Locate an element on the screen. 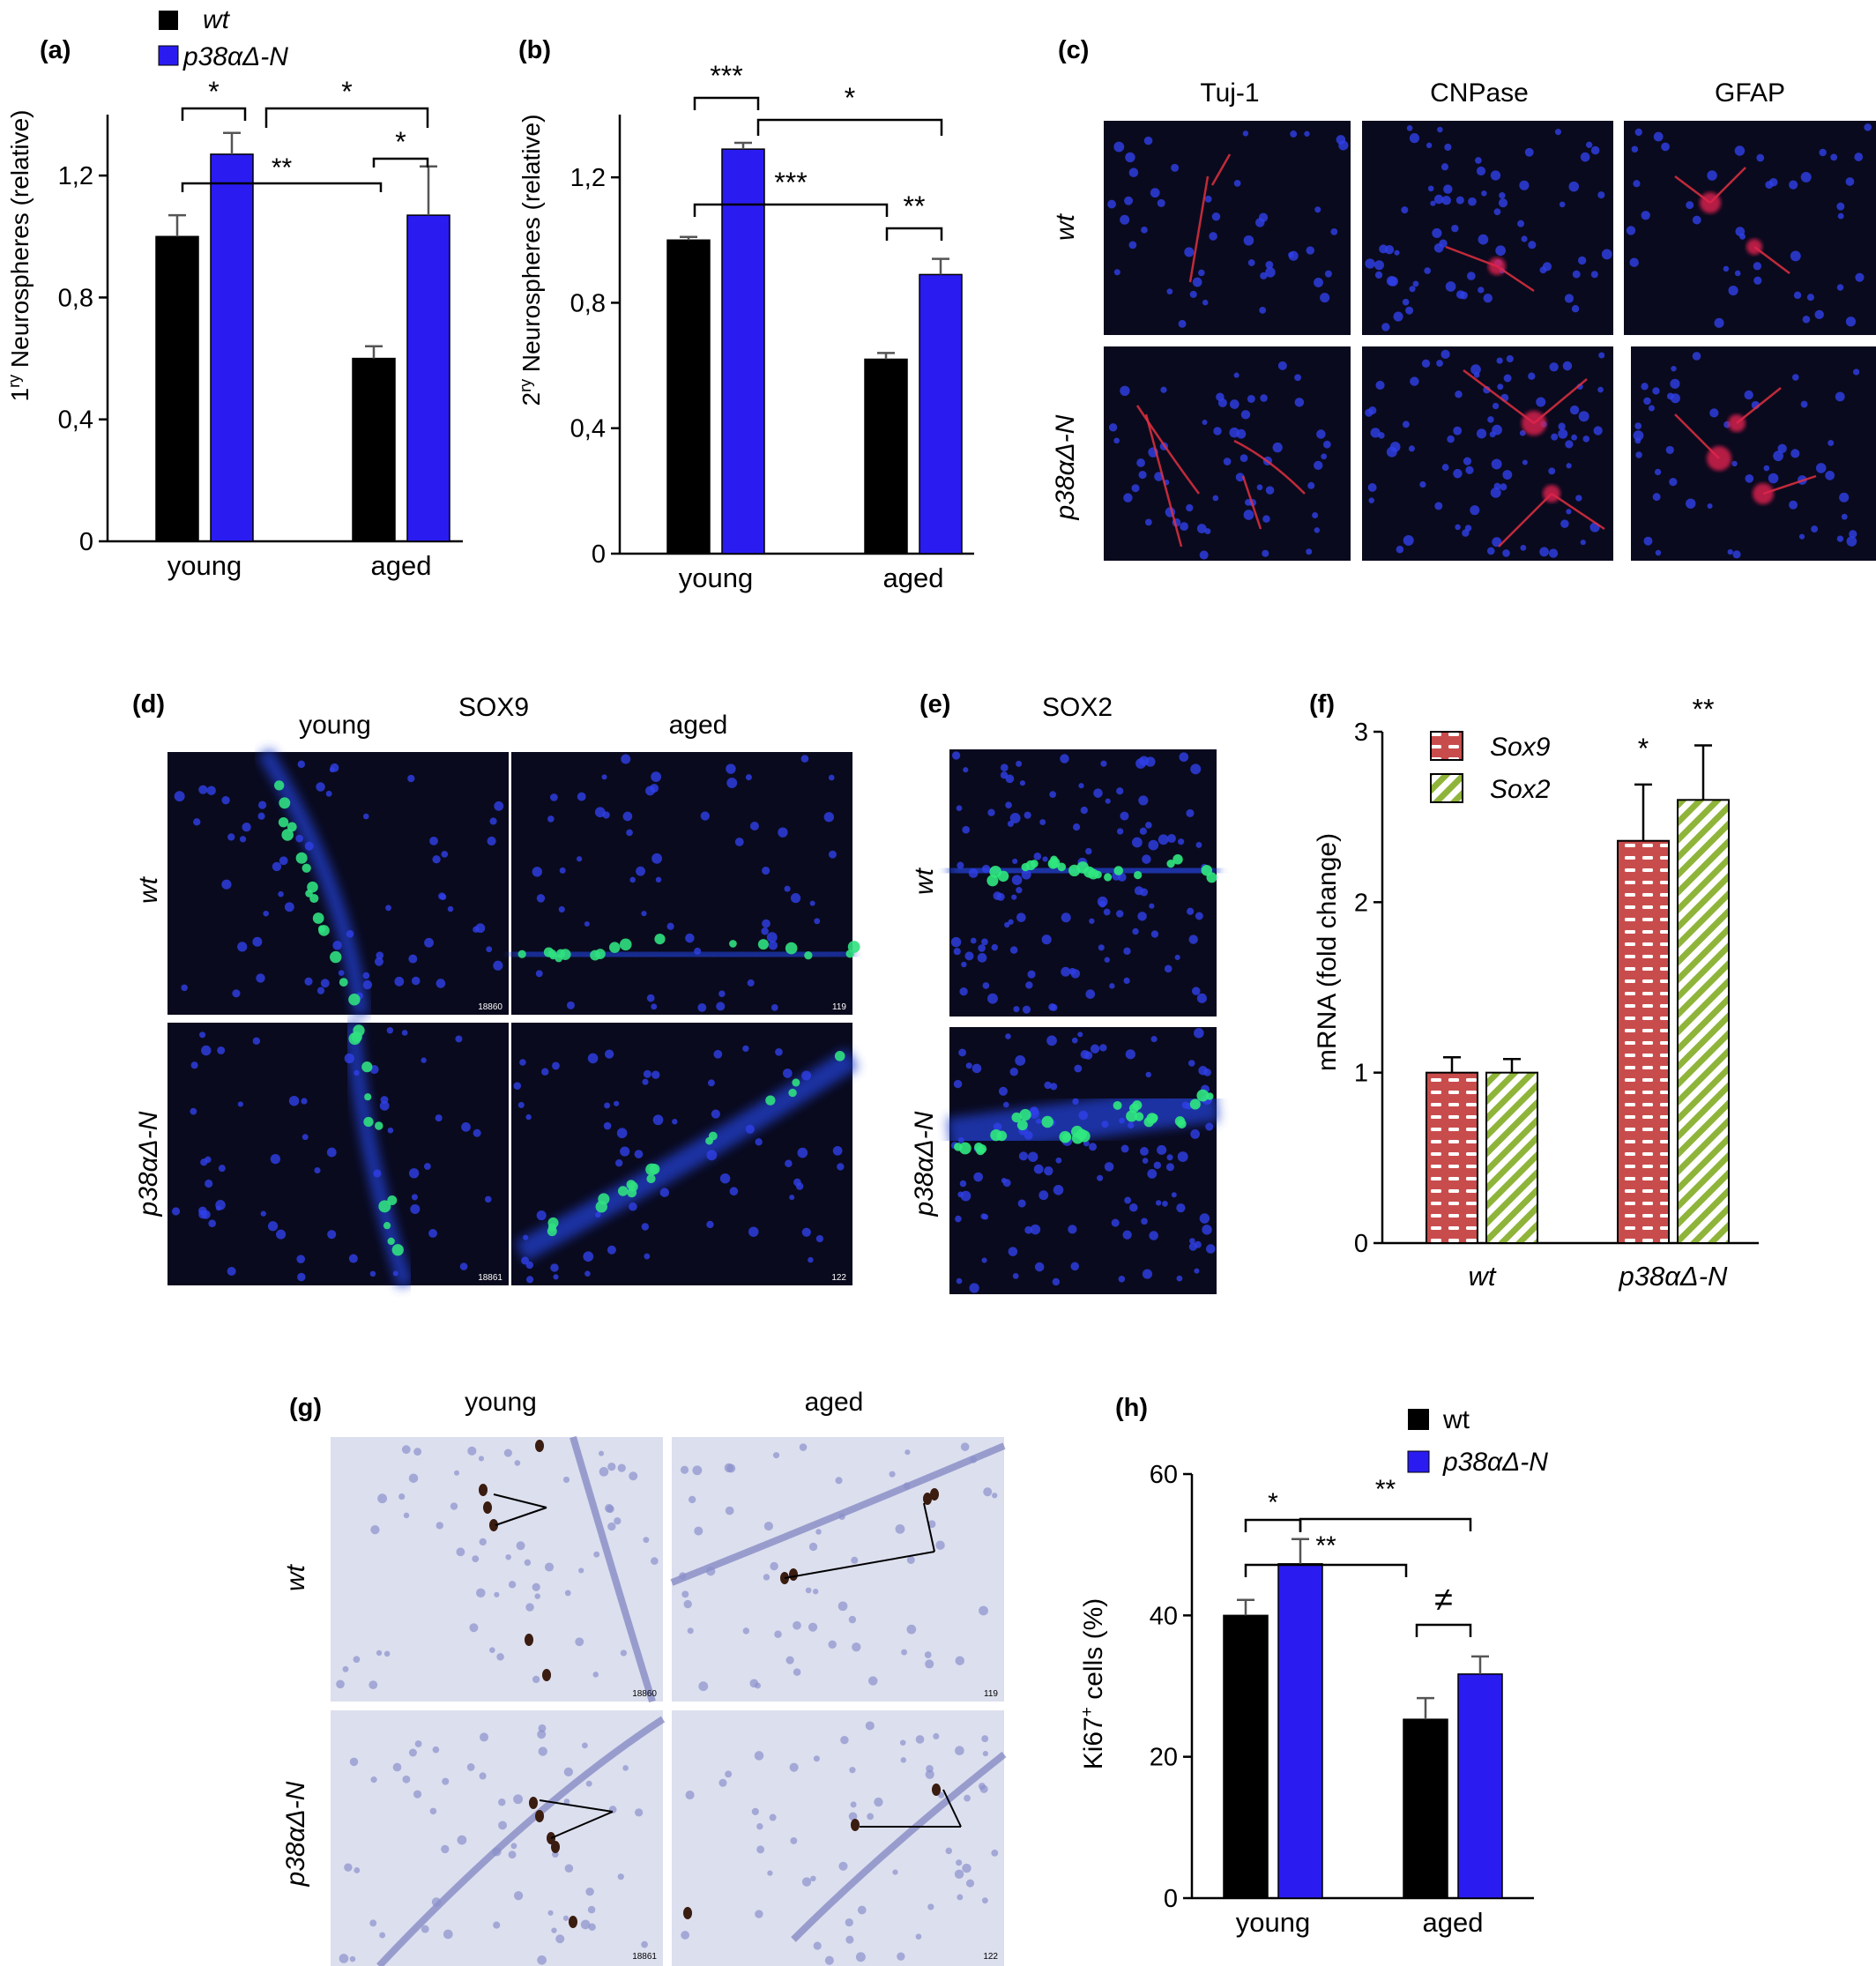 The height and width of the screenshot is (1966, 1876). significance-label: *** is located at coordinates (790, 182).